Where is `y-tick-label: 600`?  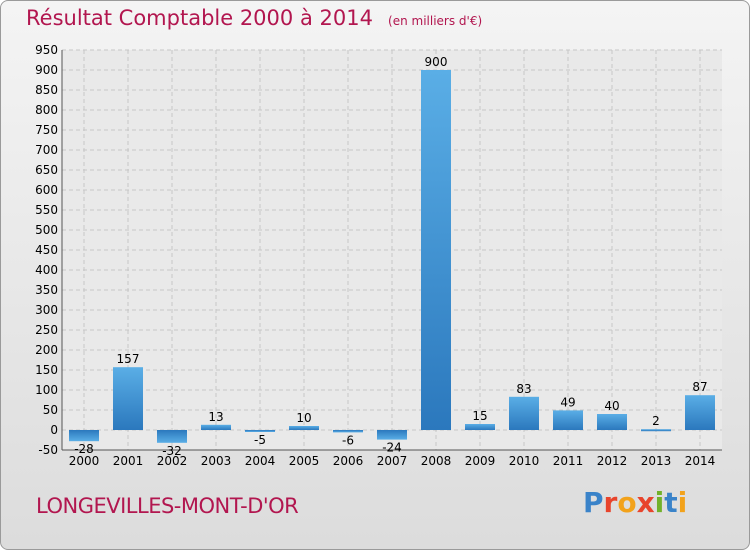
y-tick-label: 600 is located at coordinates (46, 190).